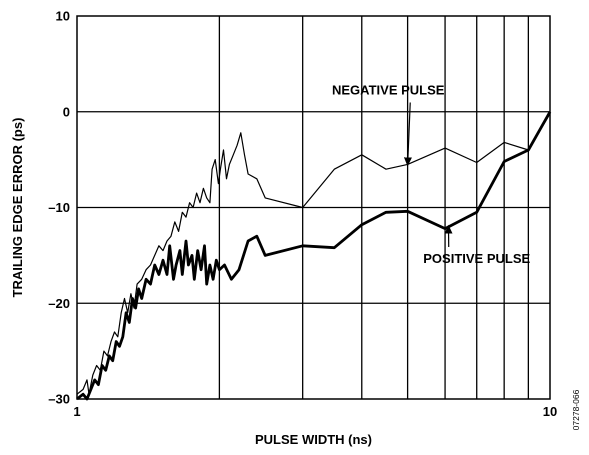 This screenshot has width=589, height=455. Describe the element at coordinates (63, 16) in the screenshot. I see `y-tick-label: 10` at that location.